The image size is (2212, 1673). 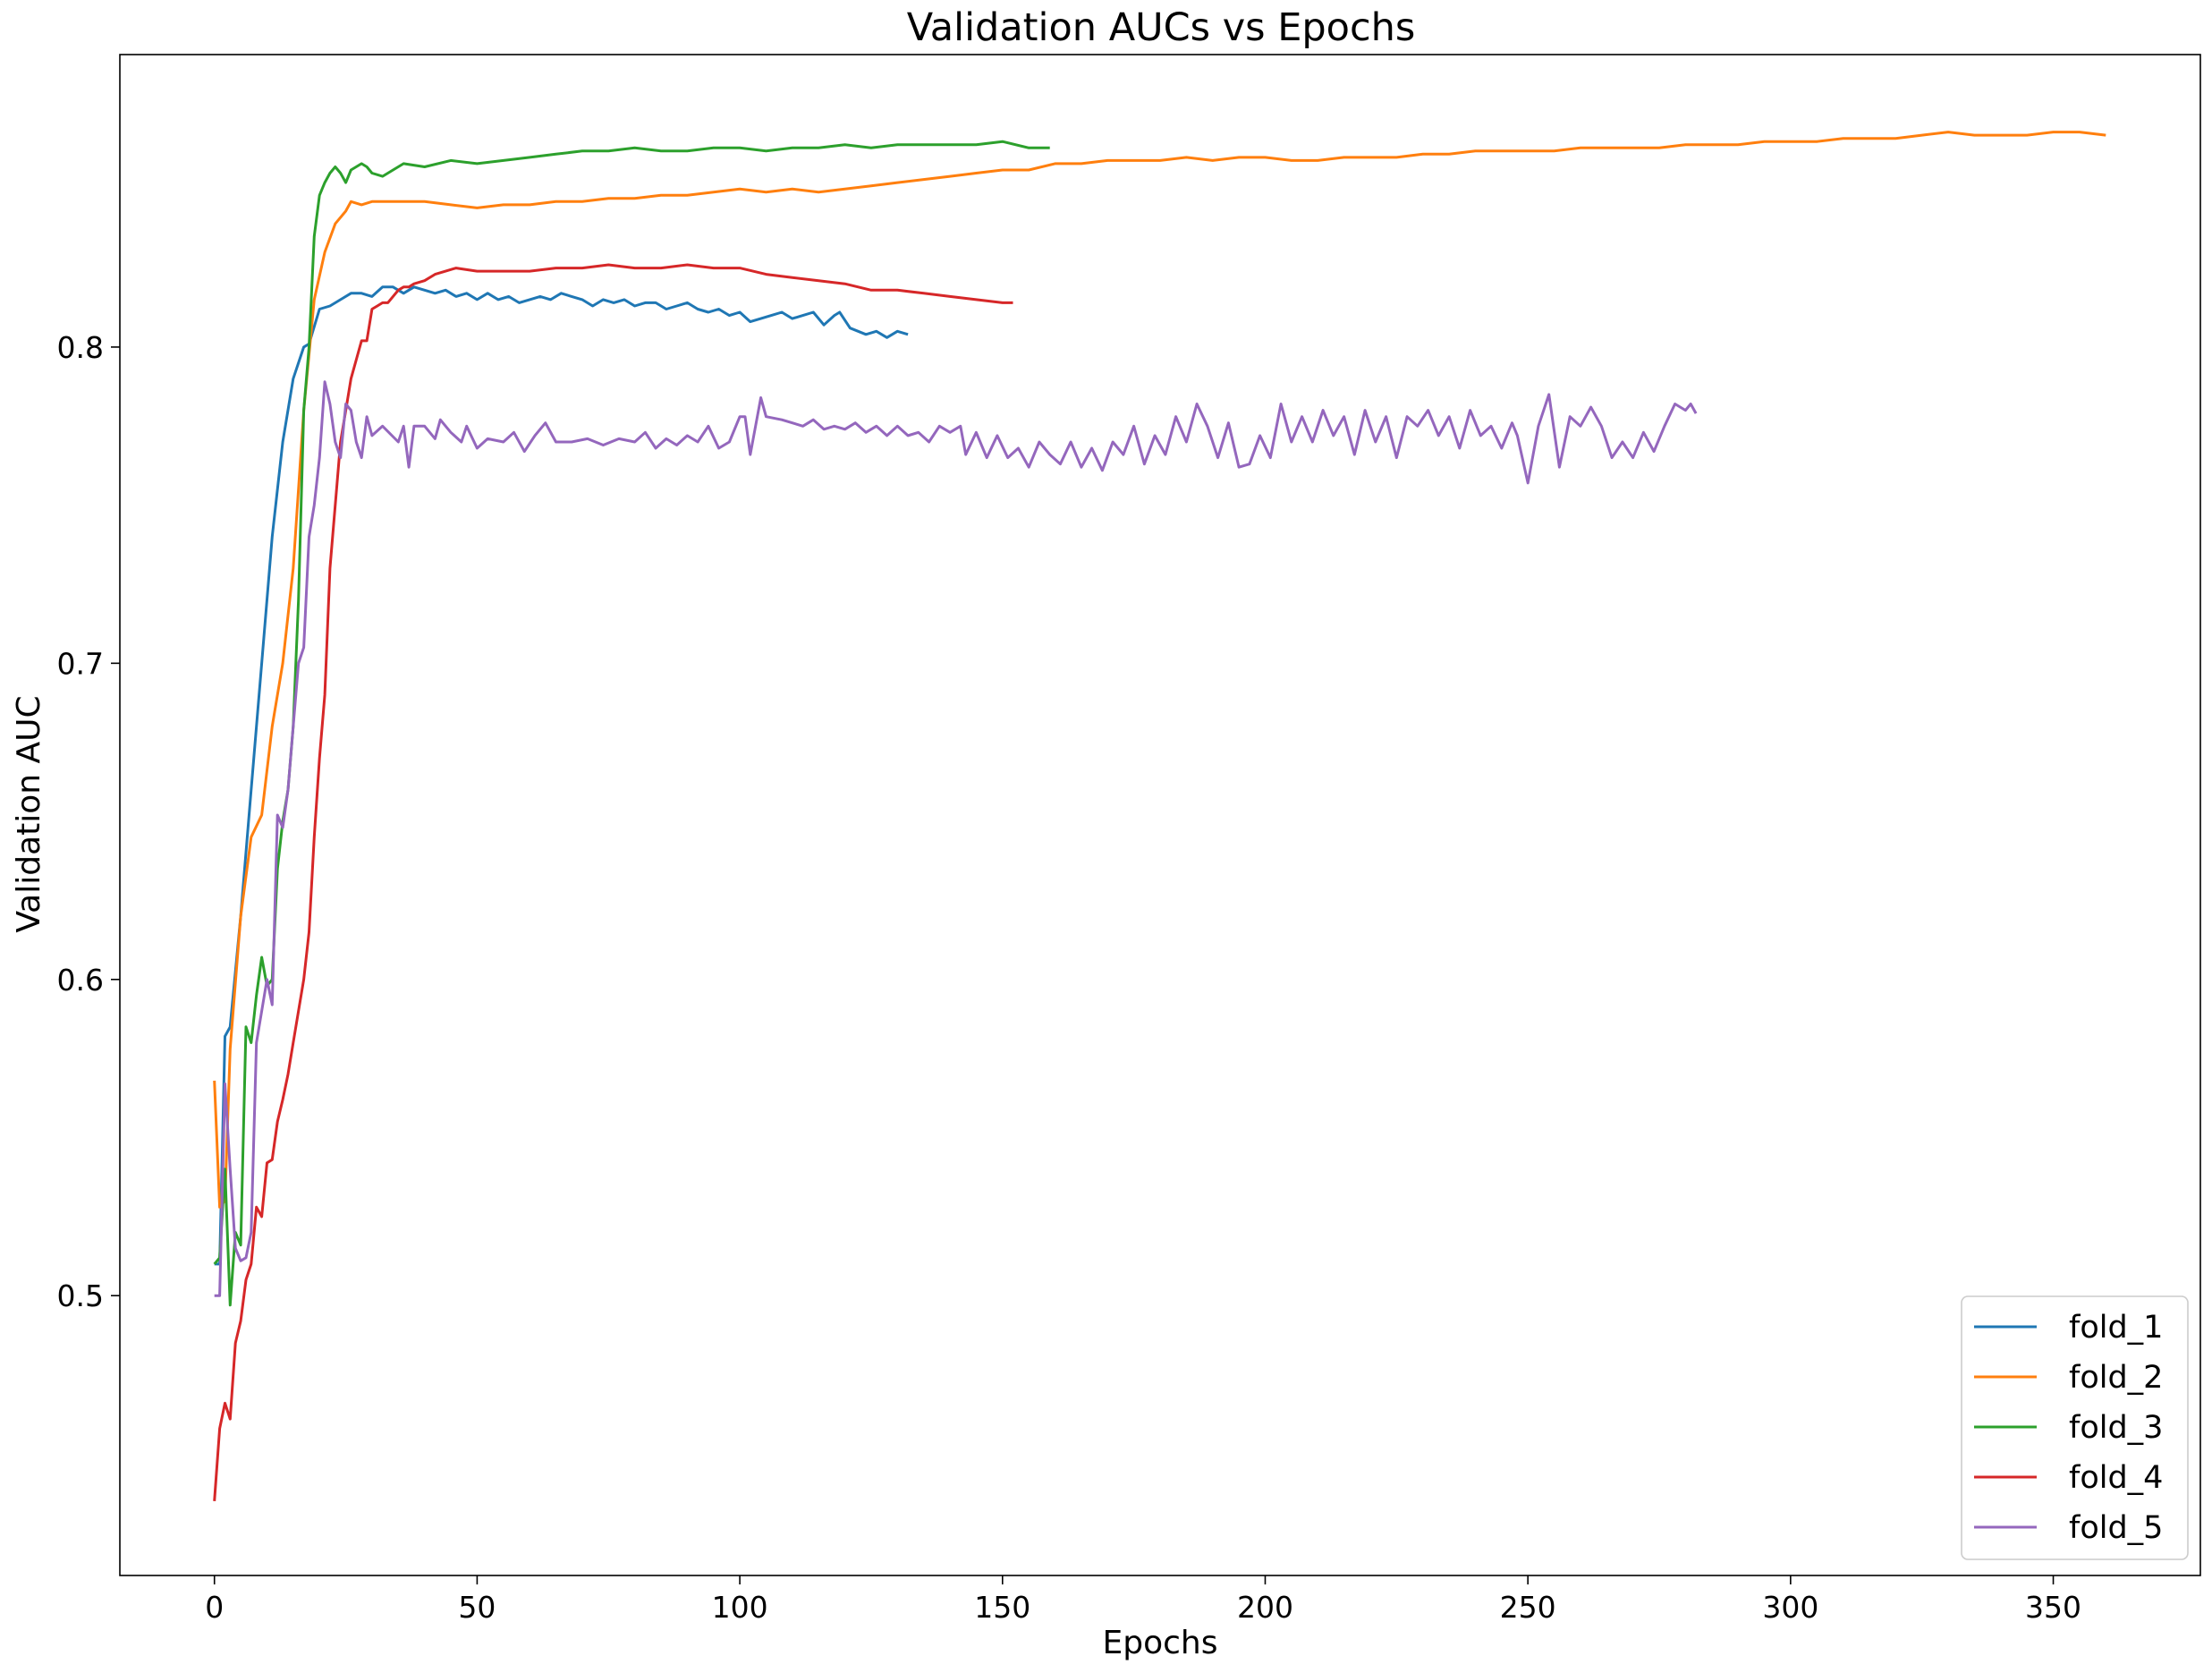 What do you see at coordinates (2068, 1428) in the screenshot?
I see `legend-entries: fold_1 fold_2 fold_3 fold_4 fold_5` at bounding box center [2068, 1428].